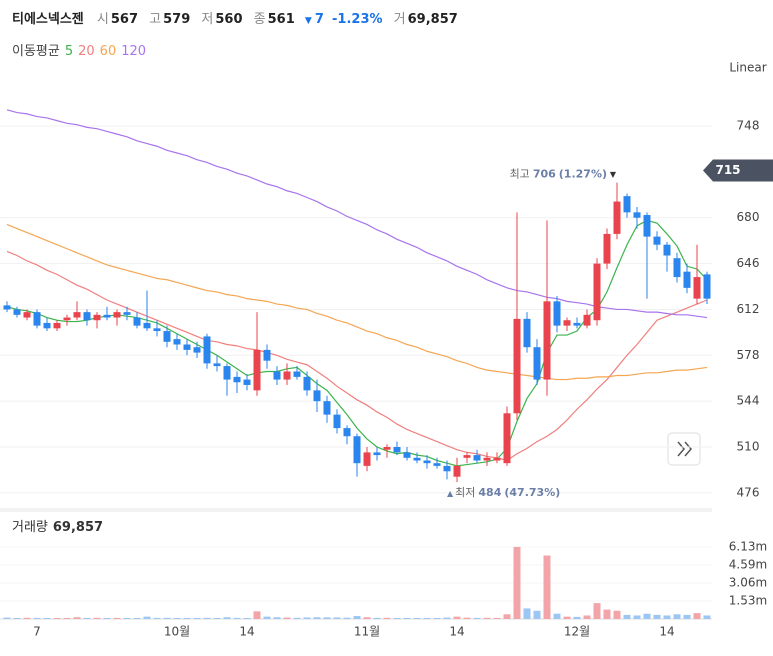 The image size is (773, 656). I want to click on scroll-button, so click(684, 449).